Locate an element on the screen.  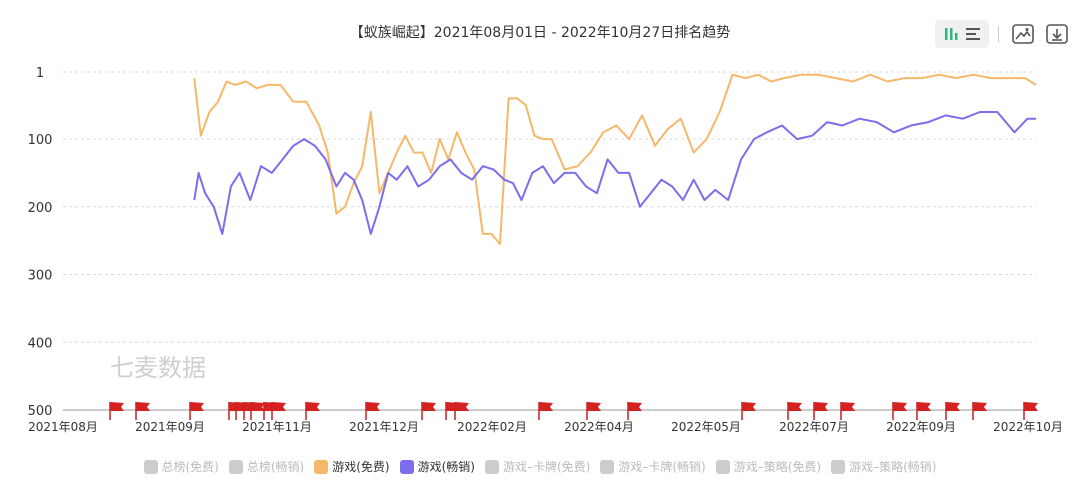
legend-item: 游戏–策略(免费) is located at coordinates (768, 466).